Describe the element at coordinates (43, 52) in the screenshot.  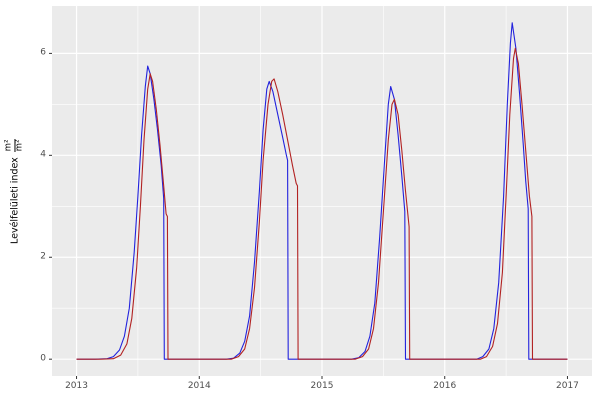
I see `y-tick-label: 6` at that location.